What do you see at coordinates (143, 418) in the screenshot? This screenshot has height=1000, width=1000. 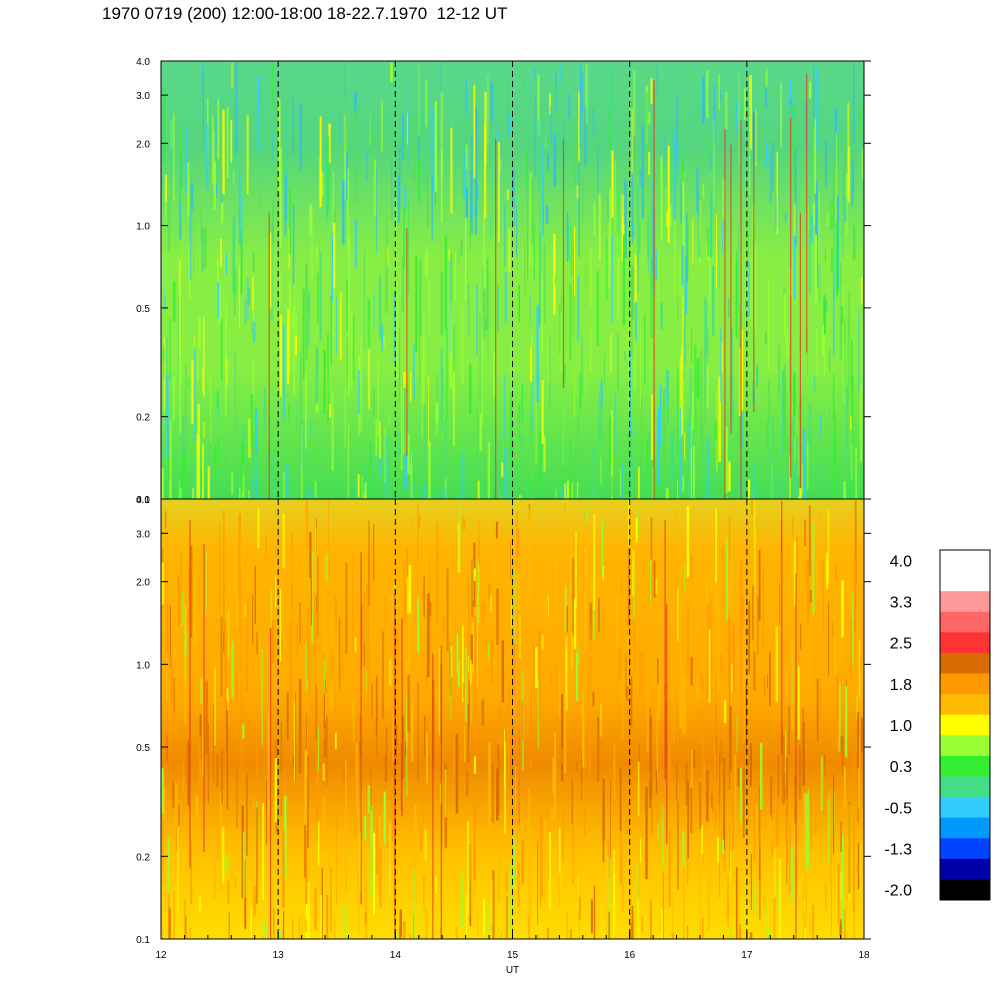 I see `y-tick-label: 0.2` at bounding box center [143, 418].